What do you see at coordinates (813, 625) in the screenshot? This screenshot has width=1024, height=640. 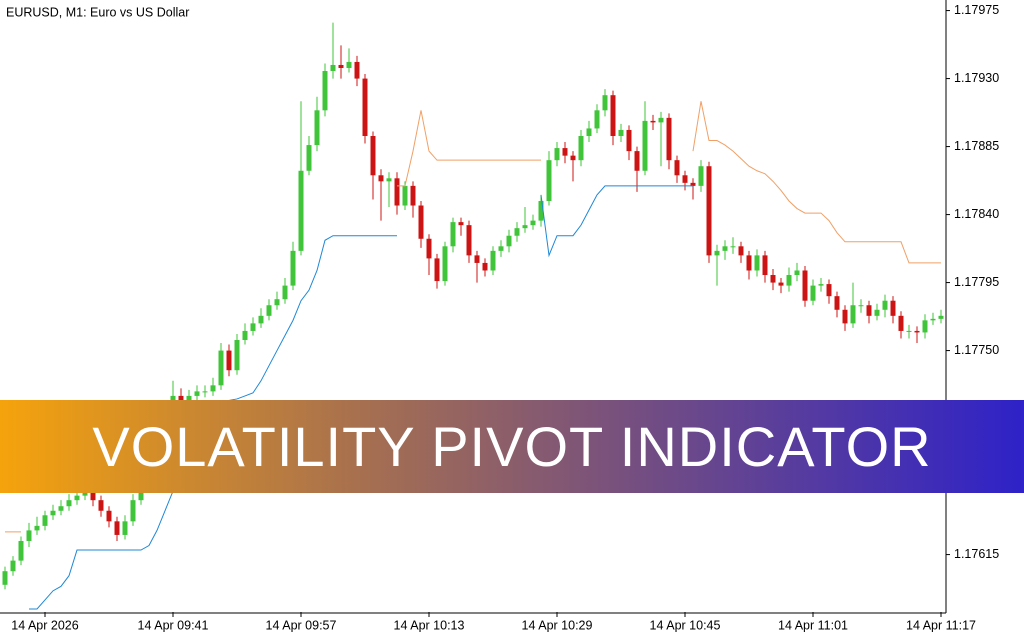 I see `x-tick-label: 14 Apr 11:01` at bounding box center [813, 625].